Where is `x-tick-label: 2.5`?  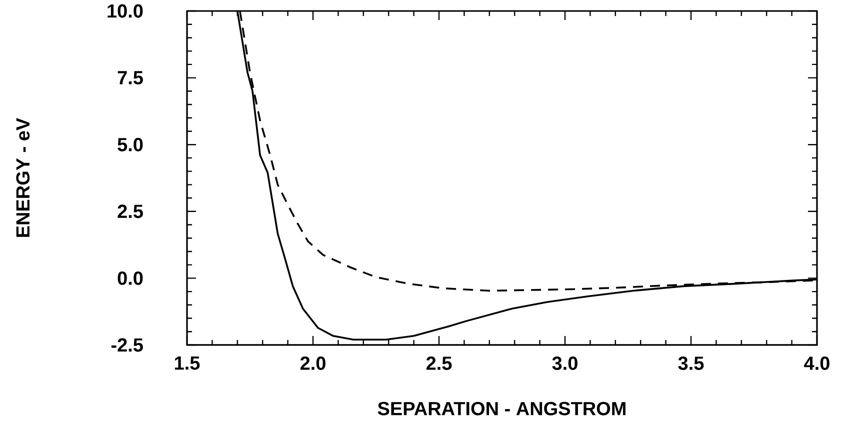 x-tick-label: 2.5 is located at coordinates (439, 363).